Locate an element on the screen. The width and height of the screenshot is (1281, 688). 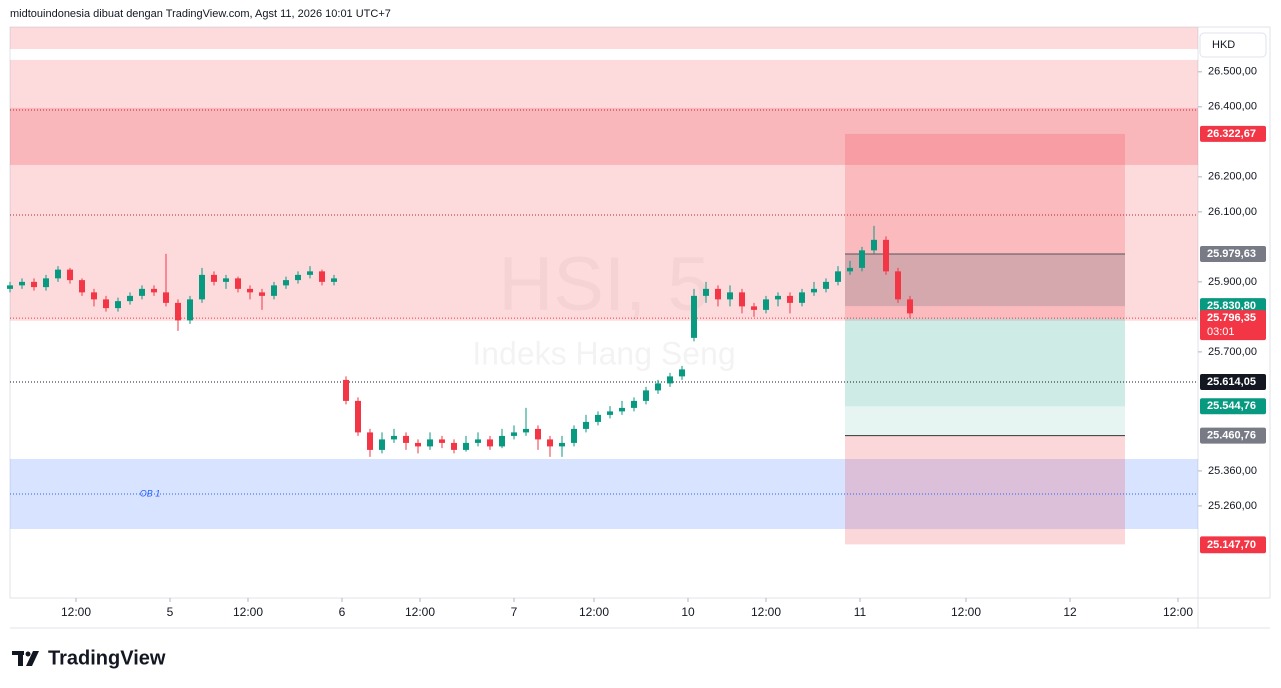
y-tick-label: 26.200,00 is located at coordinates (1232, 177).